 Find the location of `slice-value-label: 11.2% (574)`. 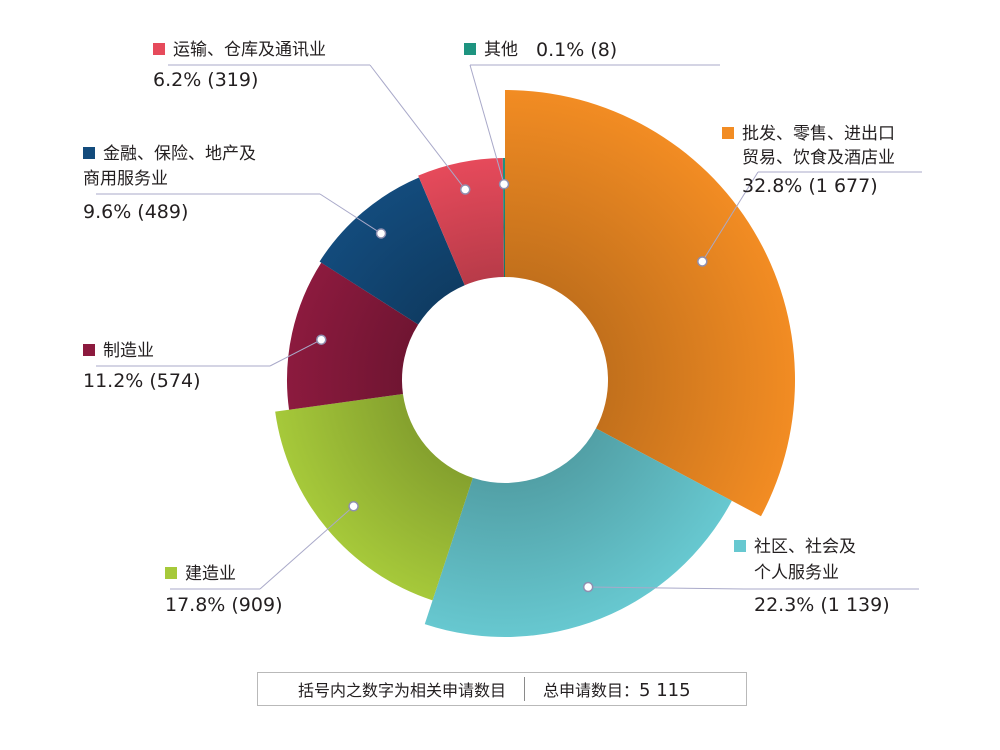

slice-value-label: 11.2% (574) is located at coordinates (142, 381).